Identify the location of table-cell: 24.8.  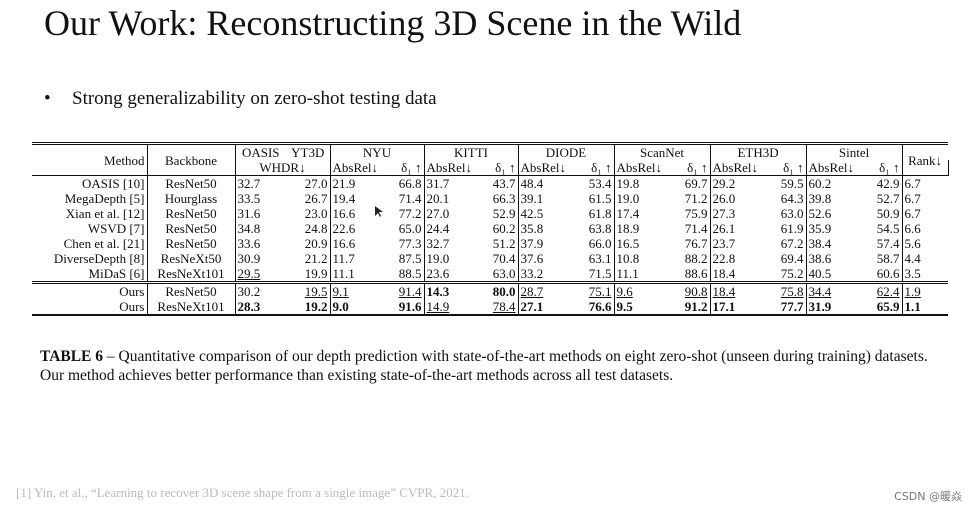
(316, 228).